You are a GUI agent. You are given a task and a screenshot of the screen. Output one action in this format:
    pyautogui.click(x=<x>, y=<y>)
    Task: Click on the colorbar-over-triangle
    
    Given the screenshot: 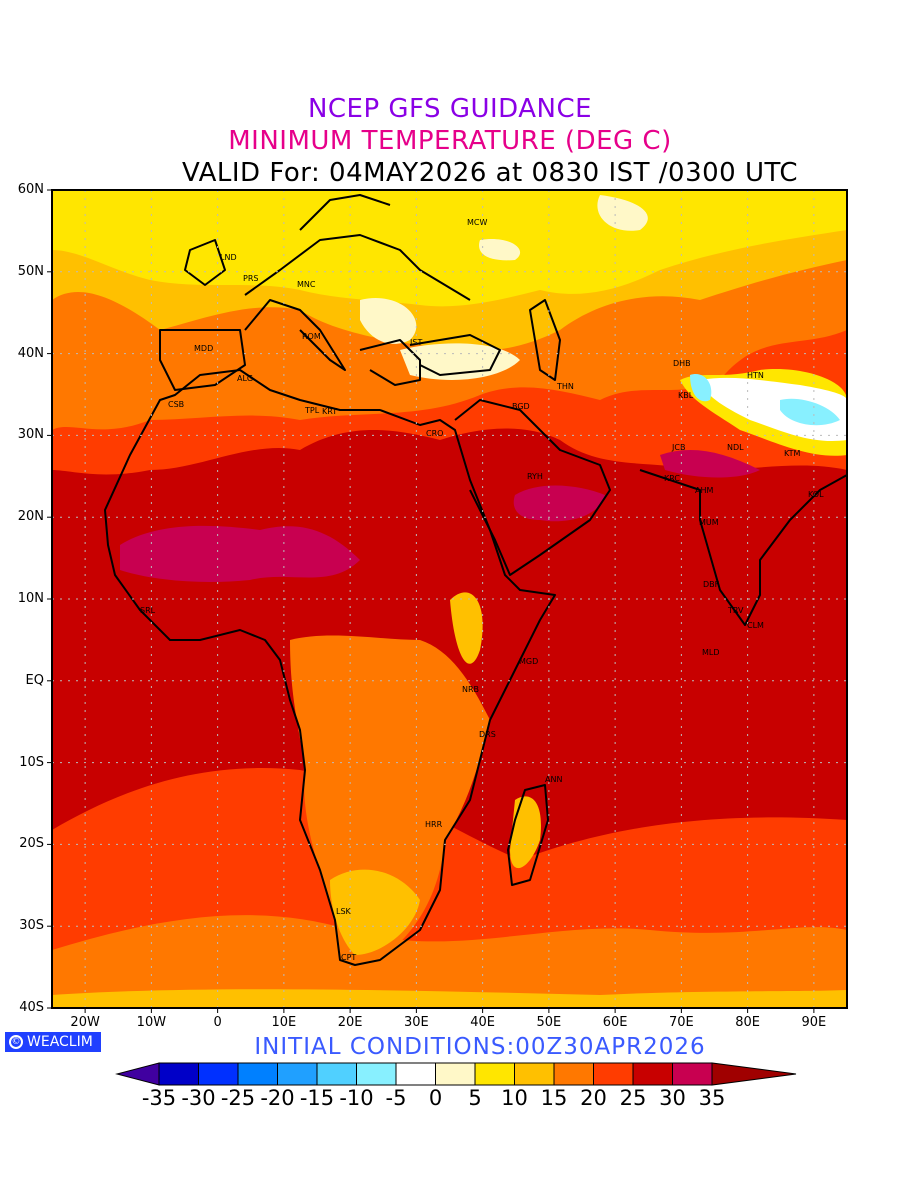 What is the action you would take?
    pyautogui.click(x=754, y=1074)
    